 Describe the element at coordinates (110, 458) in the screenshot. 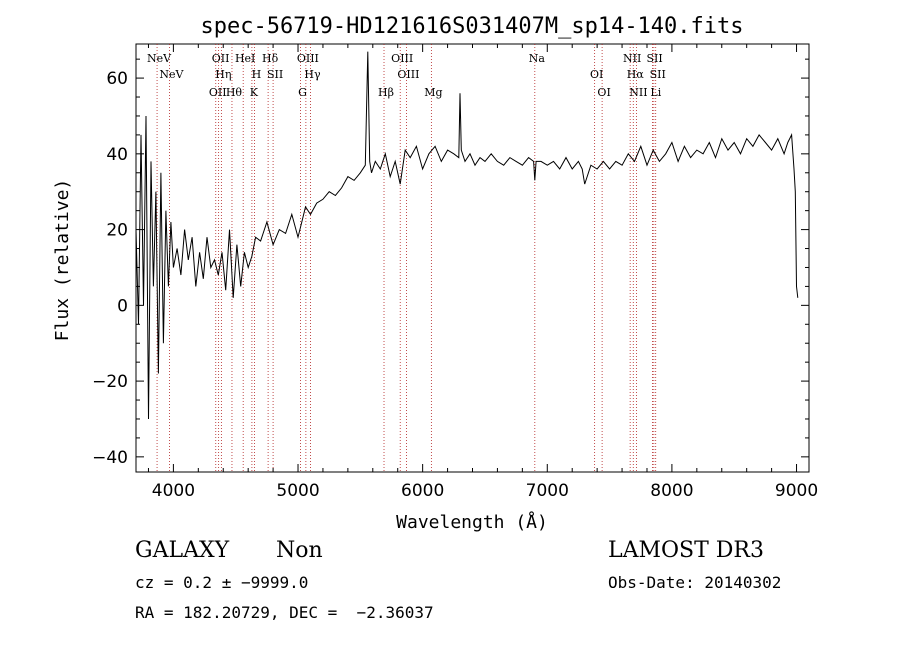

I see `y-tick-label: −40` at that location.